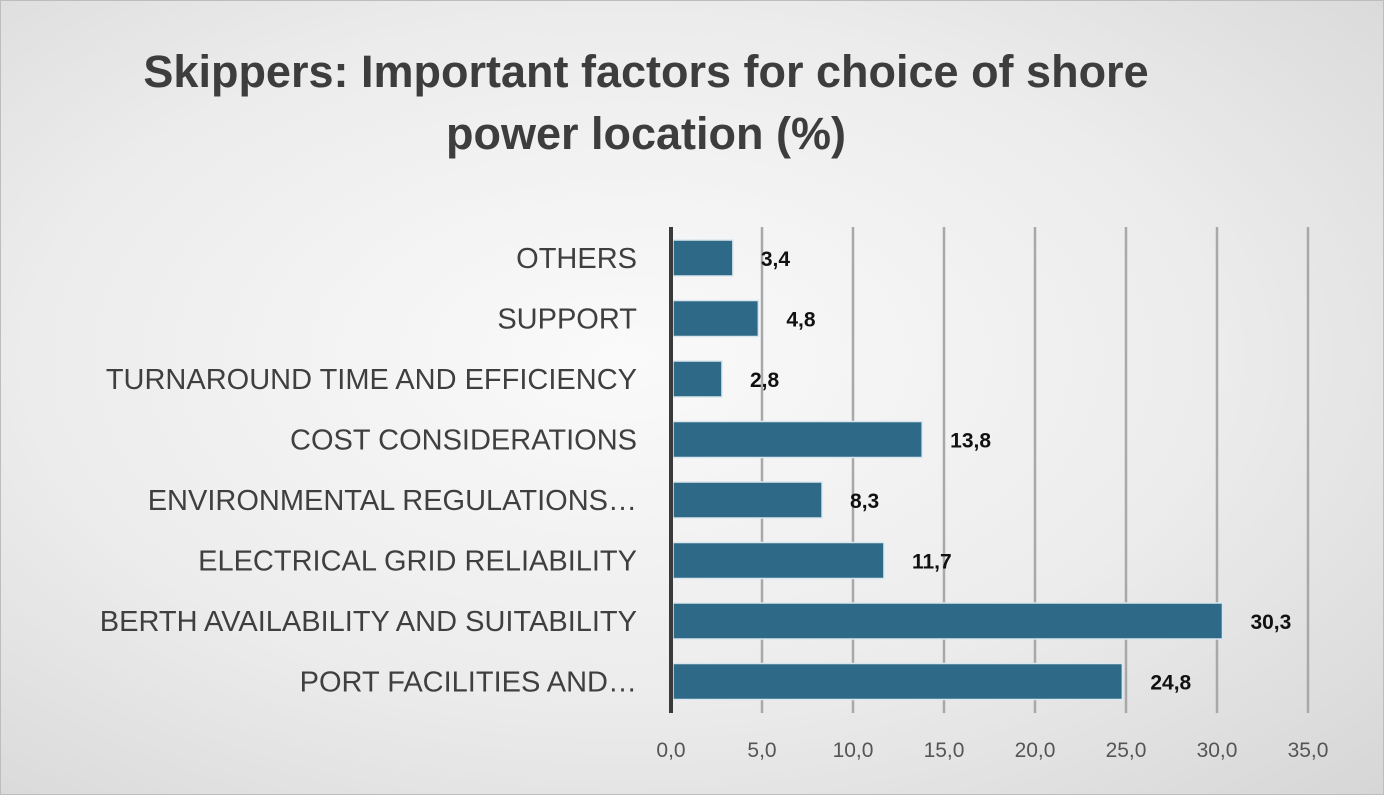  Describe the element at coordinates (761, 750) in the screenshot. I see `x-tick-label: 5,0` at that location.